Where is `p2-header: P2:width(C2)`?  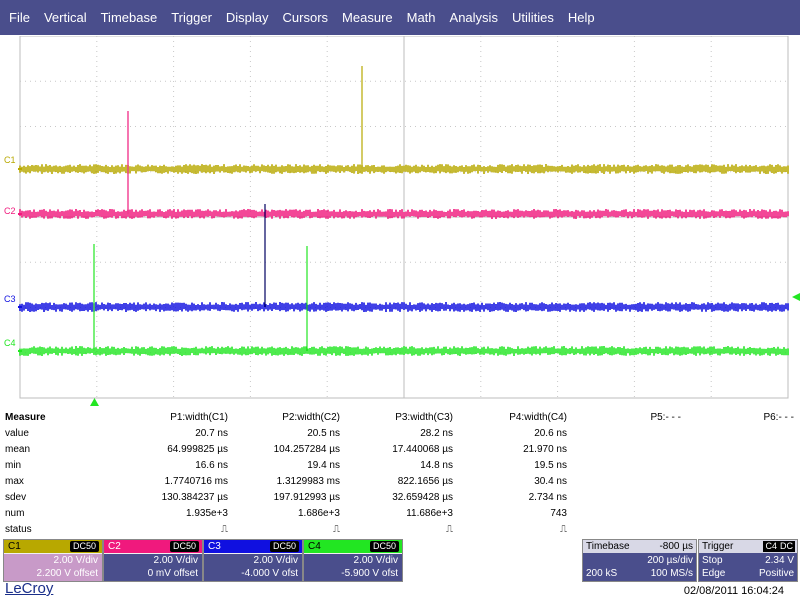 p2-header: P2:width(C2) is located at coordinates (311, 417).